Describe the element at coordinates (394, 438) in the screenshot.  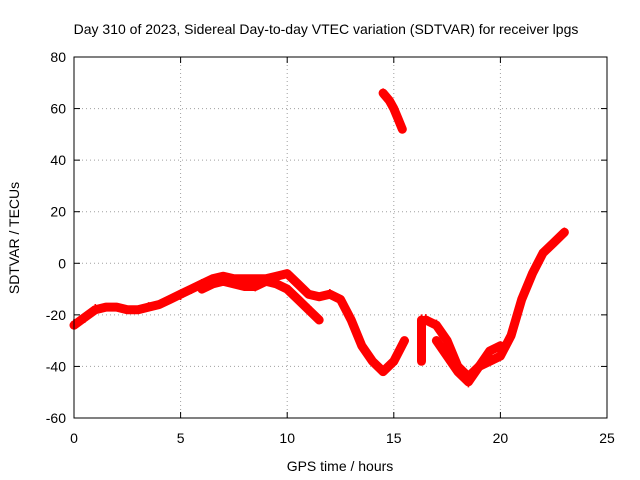
I see `x-tick-label: 15` at that location.